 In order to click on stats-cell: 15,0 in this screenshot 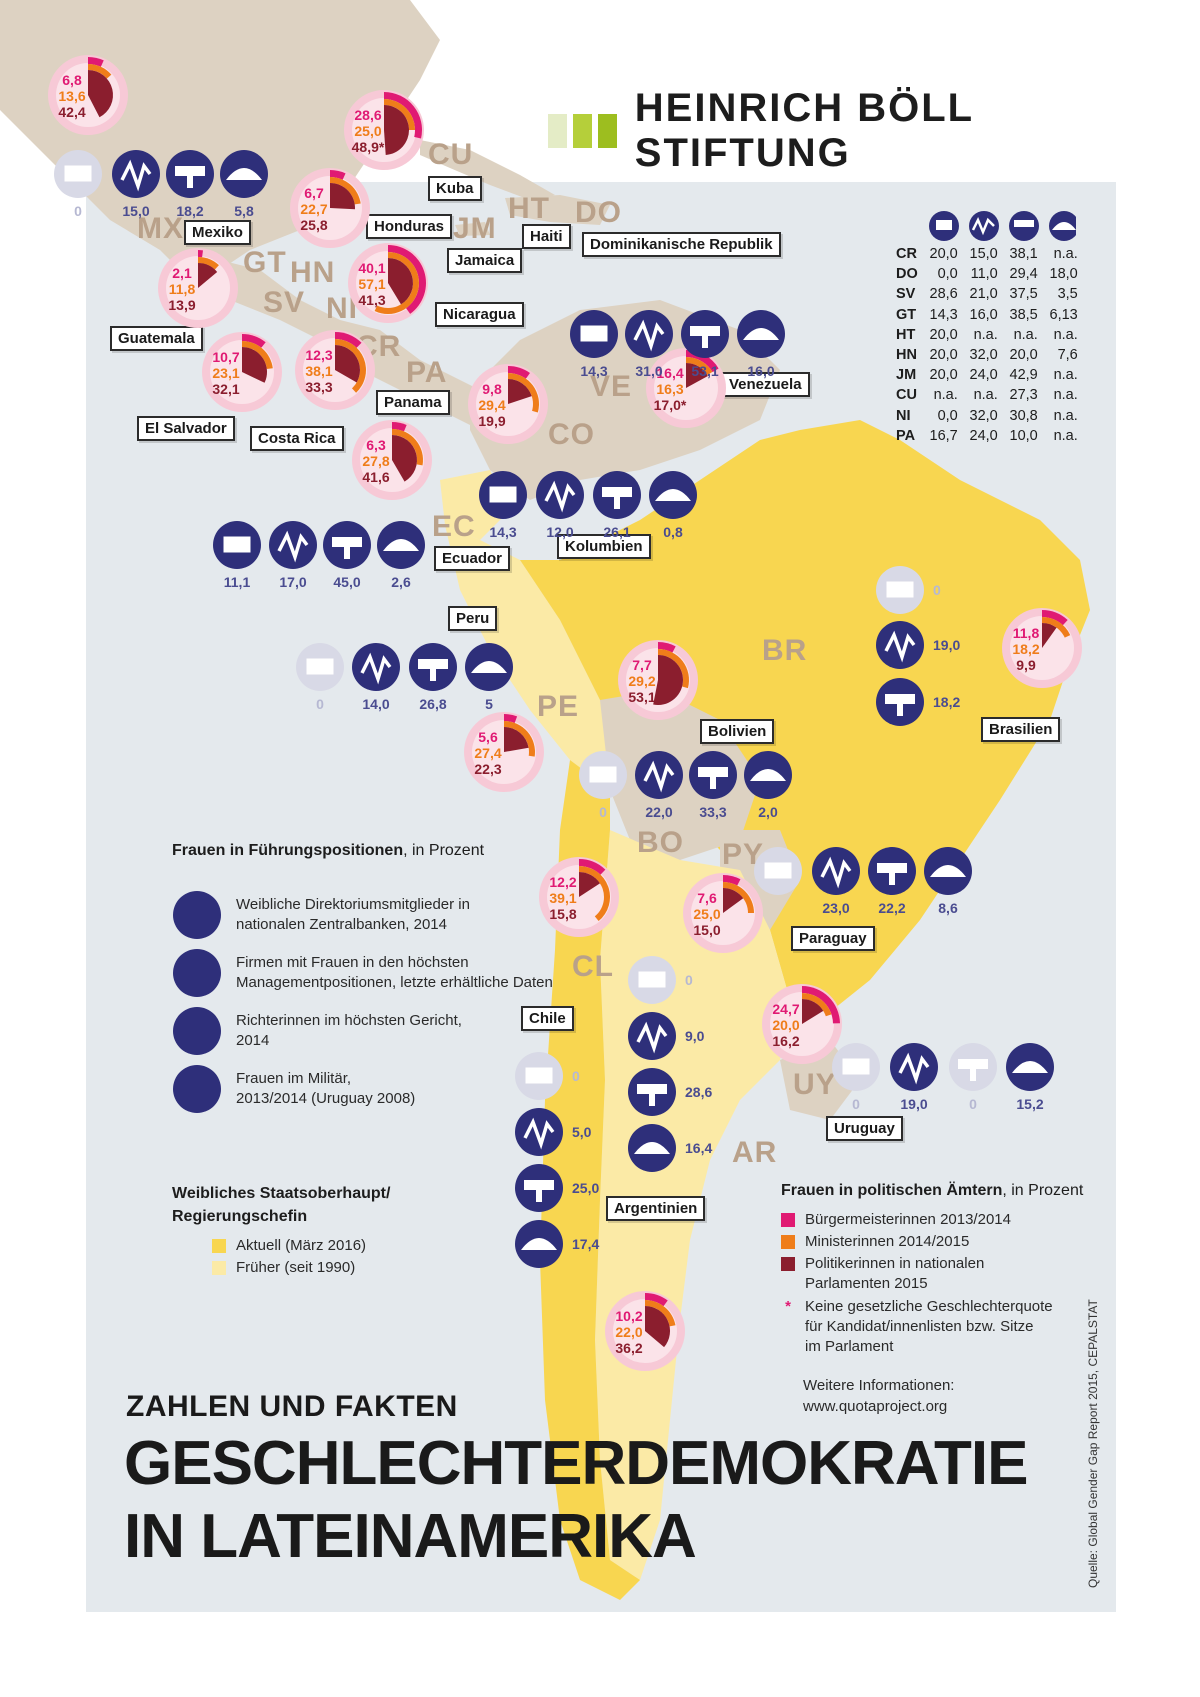, I will do `click(983, 254)`.